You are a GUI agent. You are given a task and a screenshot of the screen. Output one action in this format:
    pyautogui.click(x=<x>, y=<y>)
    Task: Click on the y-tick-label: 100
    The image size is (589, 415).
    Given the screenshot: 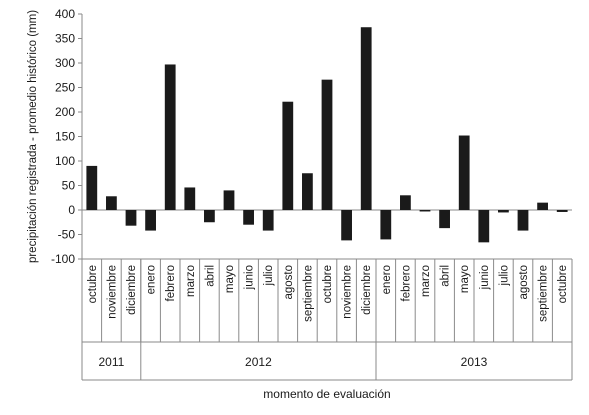 What is the action you would take?
    pyautogui.click(x=65, y=161)
    